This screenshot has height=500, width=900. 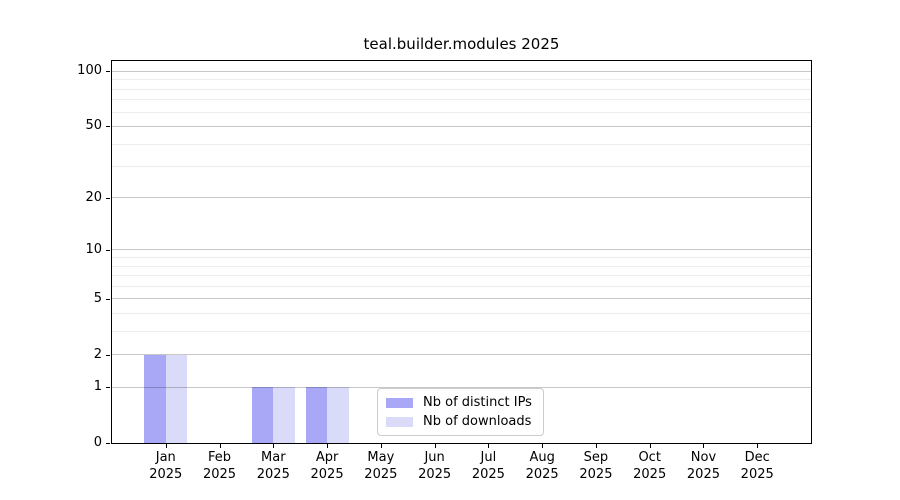 What do you see at coordinates (757, 466) in the screenshot?
I see `x-tick-label: Dec 2025` at bounding box center [757, 466].